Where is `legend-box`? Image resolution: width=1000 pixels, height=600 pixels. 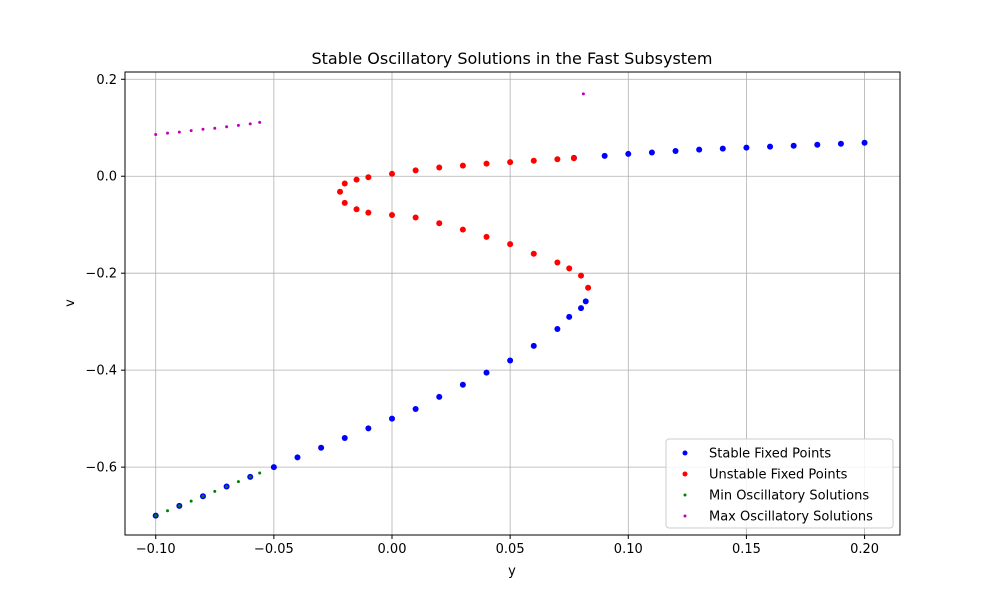
legend-box is located at coordinates (779, 483).